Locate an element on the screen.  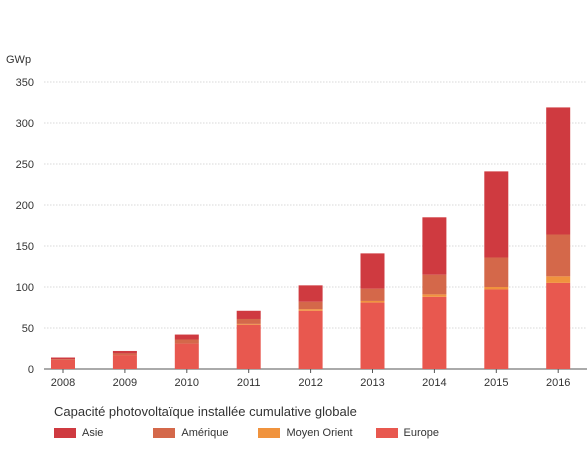
legend-label: Amérique is located at coordinates (205, 433).